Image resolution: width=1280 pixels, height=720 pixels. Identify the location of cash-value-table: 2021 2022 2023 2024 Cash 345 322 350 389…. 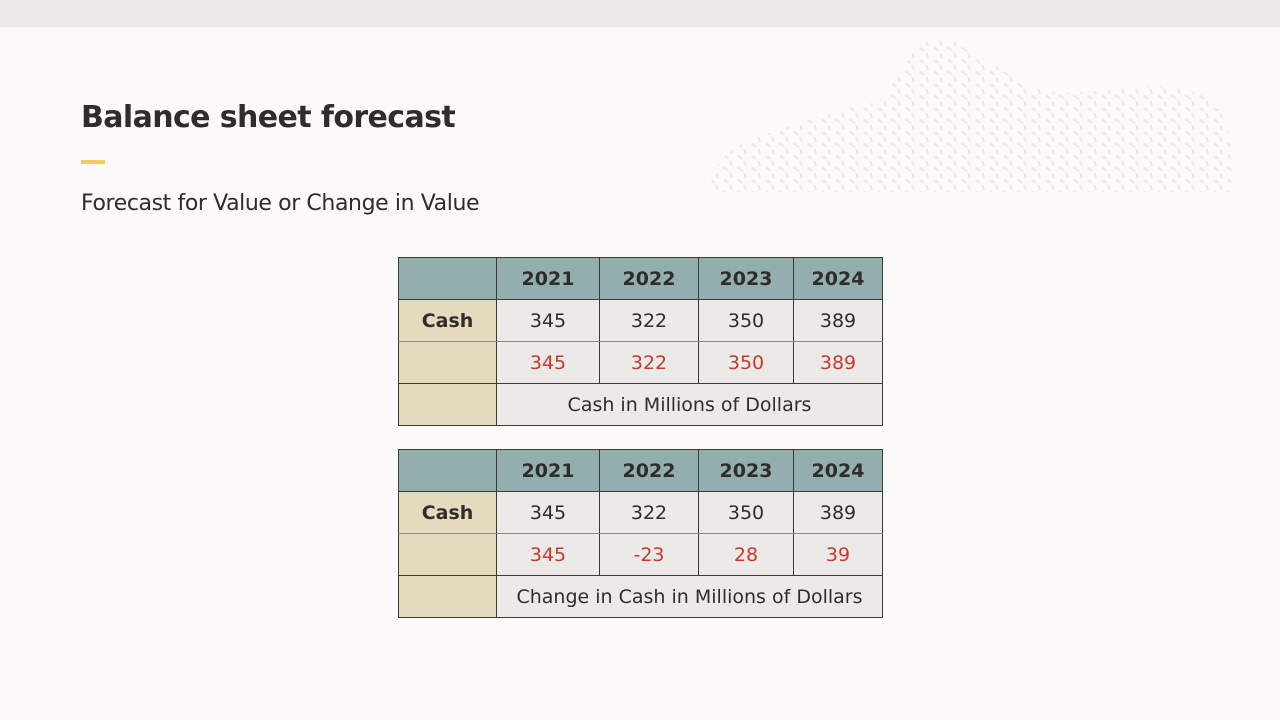
(640, 341).